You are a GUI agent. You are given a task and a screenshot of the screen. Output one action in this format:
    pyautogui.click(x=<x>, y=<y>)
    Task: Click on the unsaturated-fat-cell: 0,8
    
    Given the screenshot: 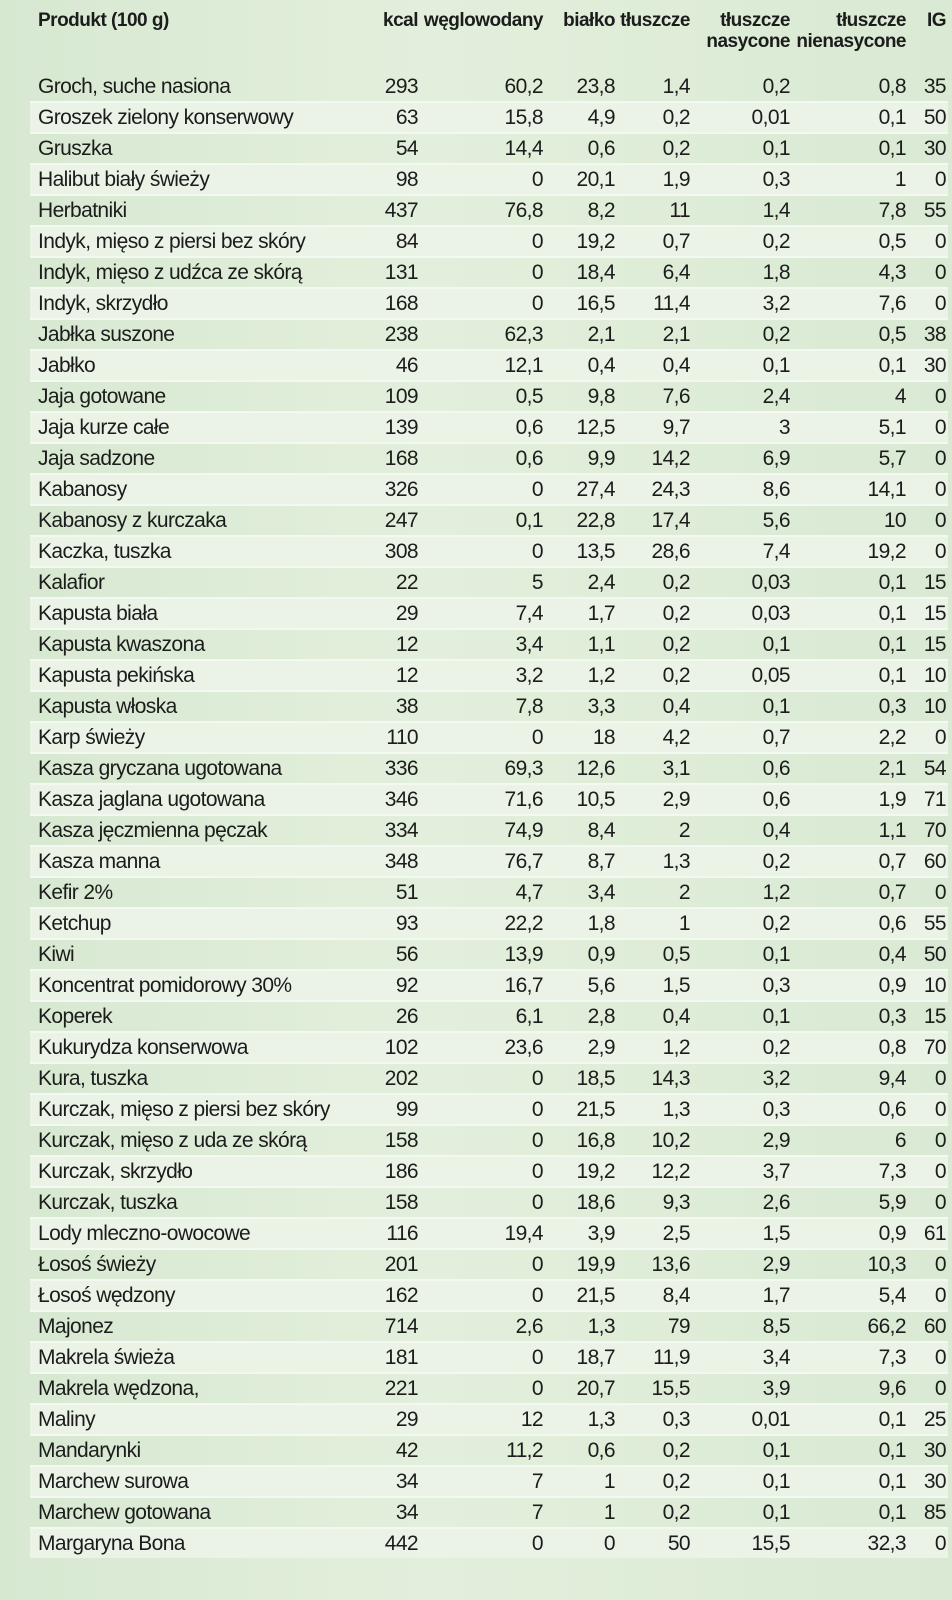 What is the action you would take?
    pyautogui.click(x=850, y=87)
    